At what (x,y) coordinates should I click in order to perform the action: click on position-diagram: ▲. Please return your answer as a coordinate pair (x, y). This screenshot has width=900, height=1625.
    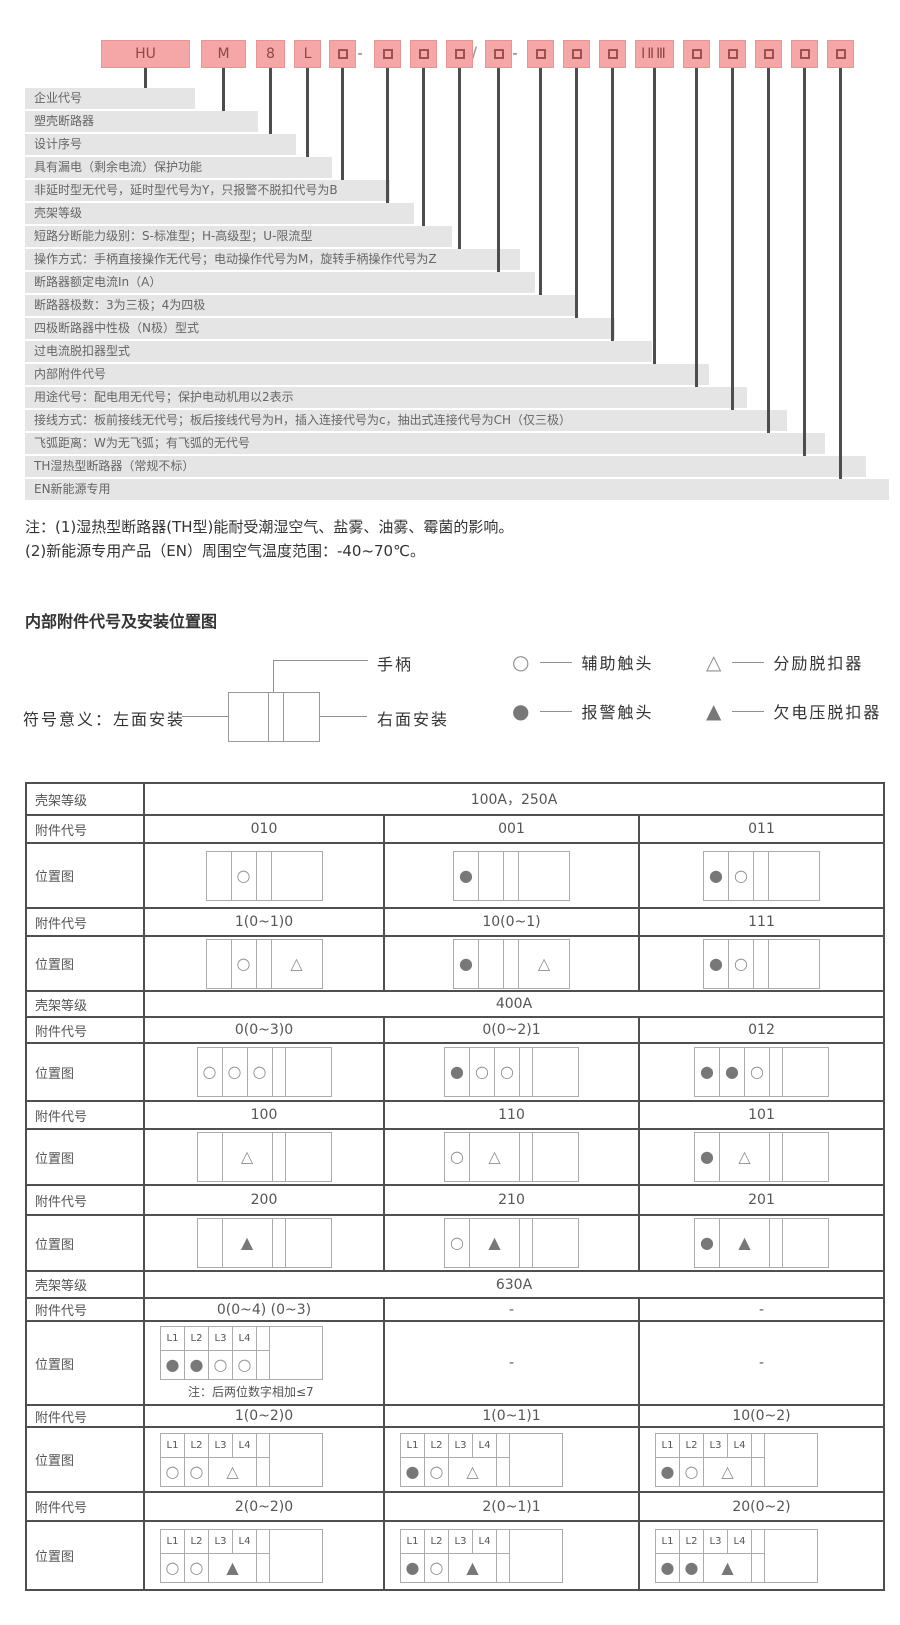
    Looking at the image, I should click on (264, 1243).